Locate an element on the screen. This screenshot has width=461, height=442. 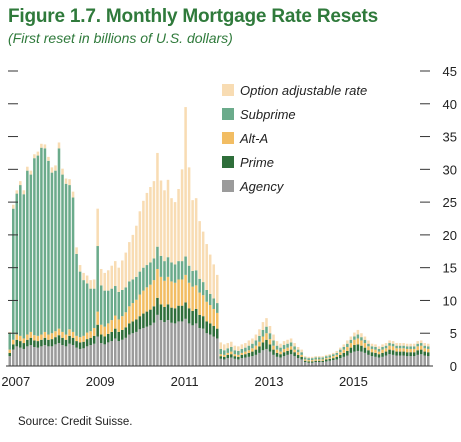
legend-label: Prime is located at coordinates (257, 162).